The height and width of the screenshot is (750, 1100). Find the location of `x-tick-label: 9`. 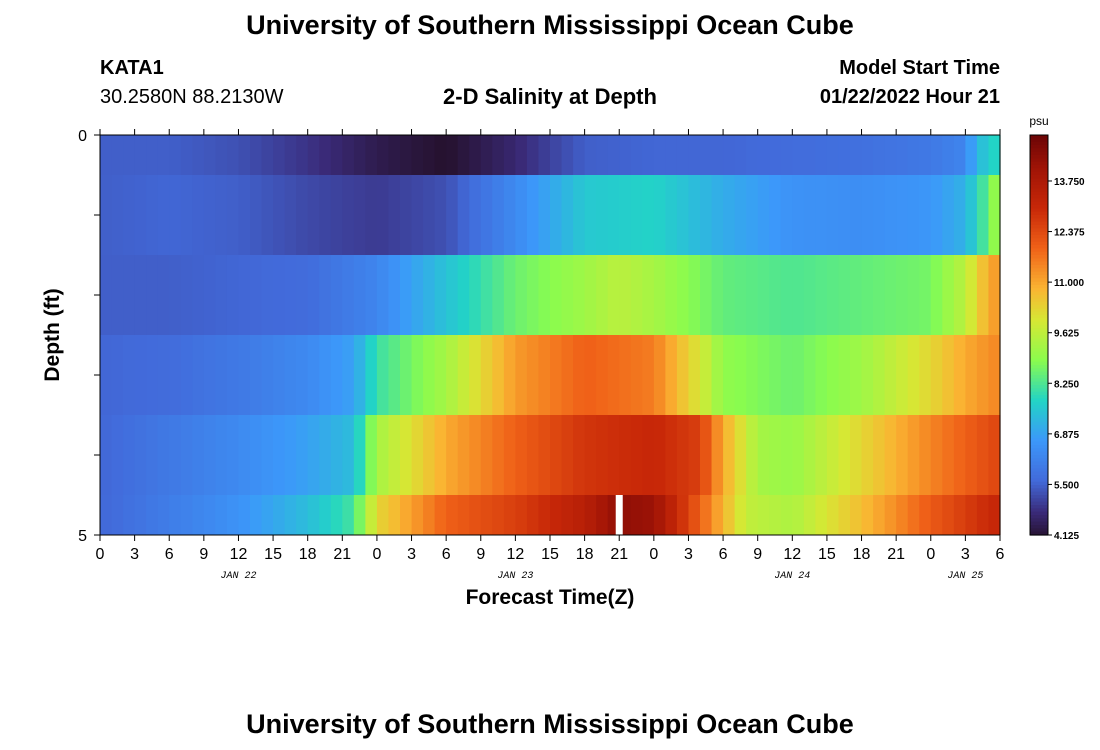

x-tick-label: 9 is located at coordinates (757, 554).